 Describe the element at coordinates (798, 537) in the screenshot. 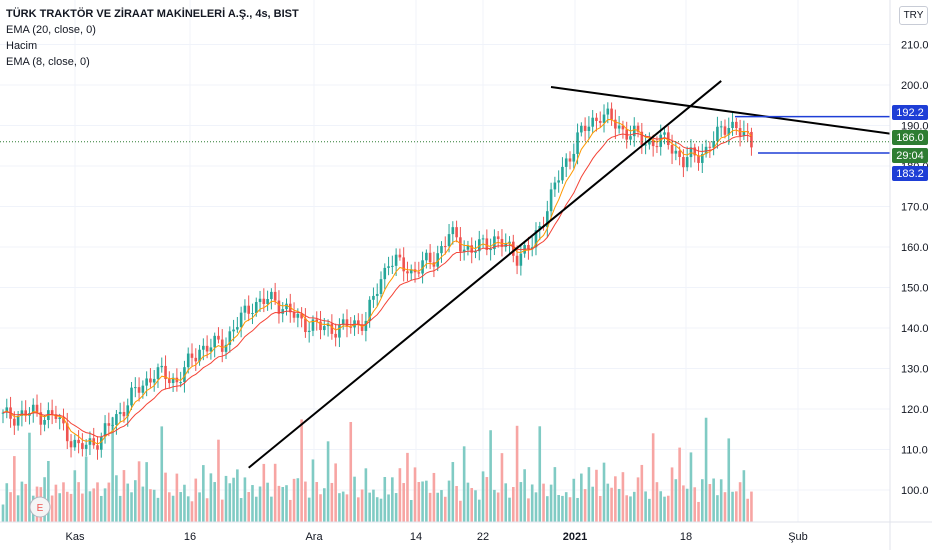

I see `time-tick-label: Şub` at that location.